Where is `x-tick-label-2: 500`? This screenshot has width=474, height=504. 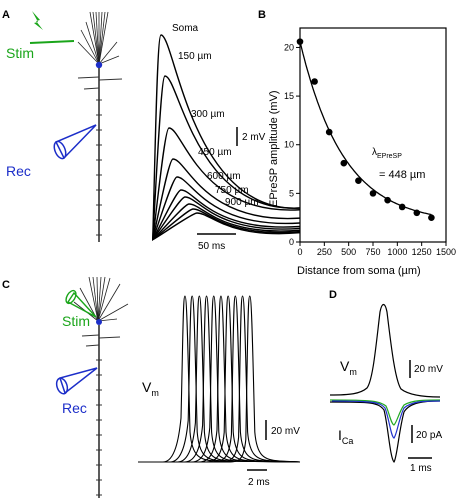 x-tick-label-2: 500 is located at coordinates (348, 252).